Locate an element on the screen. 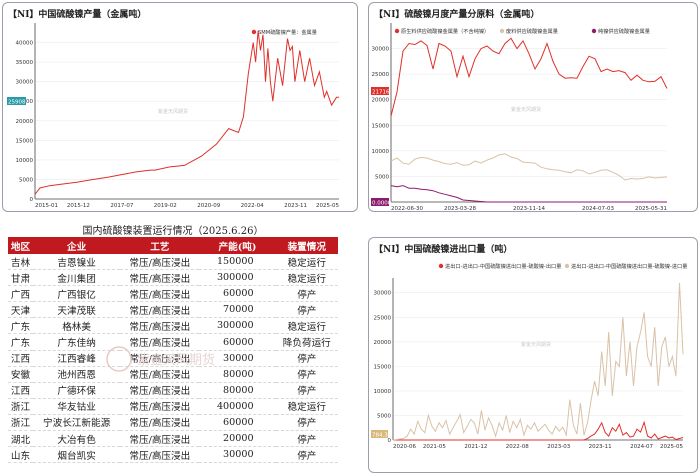 Image resolution: width=700 pixels, height=476 pixels. column-header: 装置情况 is located at coordinates (306, 245).